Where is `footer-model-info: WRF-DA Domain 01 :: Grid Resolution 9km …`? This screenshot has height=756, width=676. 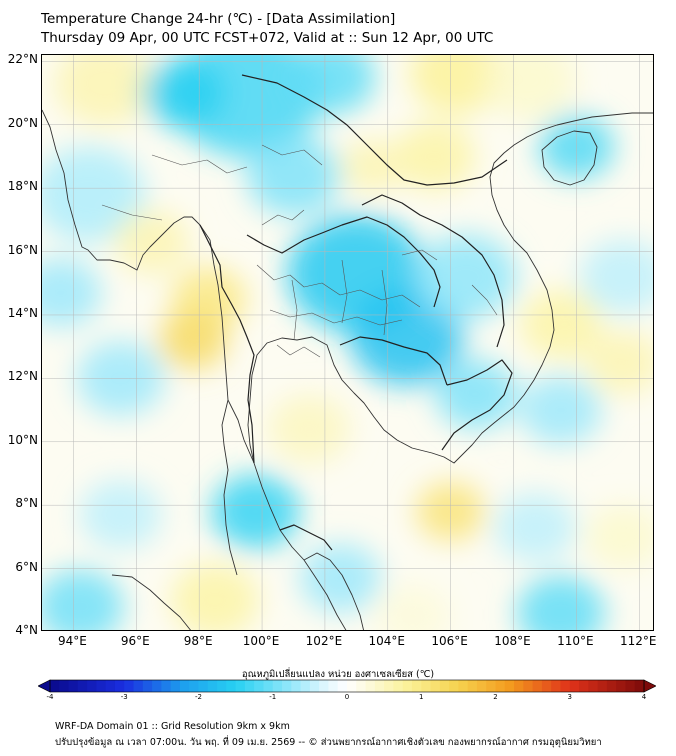
footer-model-info: WRF-DA Domain 01 :: Grid Resolution 9km … is located at coordinates (172, 726).